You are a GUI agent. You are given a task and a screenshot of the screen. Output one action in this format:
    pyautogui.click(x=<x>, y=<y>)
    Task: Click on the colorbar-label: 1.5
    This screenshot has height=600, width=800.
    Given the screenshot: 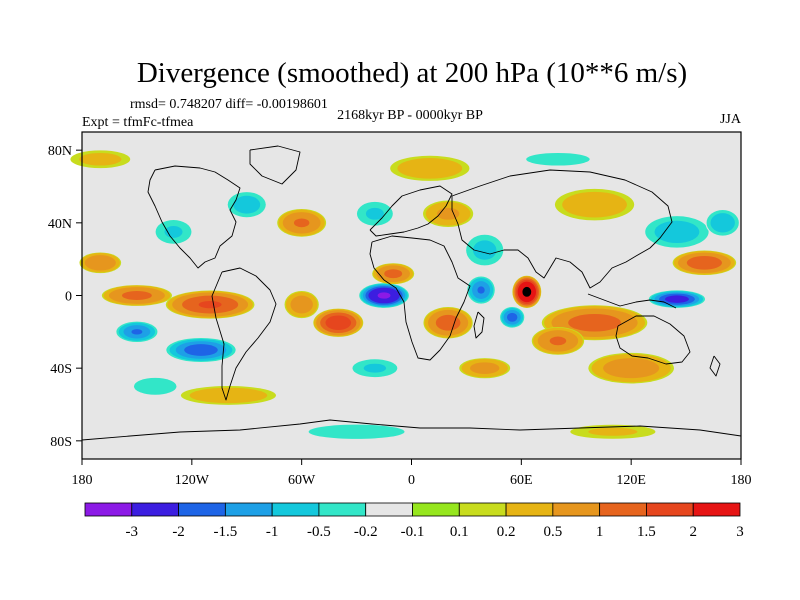 What is the action you would take?
    pyautogui.click(x=646, y=532)
    